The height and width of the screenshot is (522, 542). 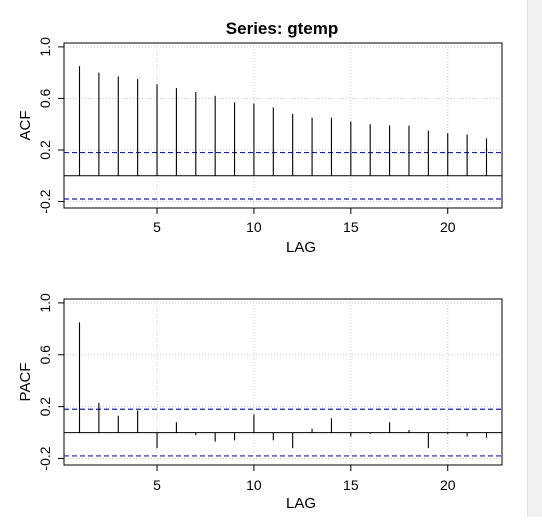 I want to click on acf-ytick-label: 0.6, so click(x=45, y=98).